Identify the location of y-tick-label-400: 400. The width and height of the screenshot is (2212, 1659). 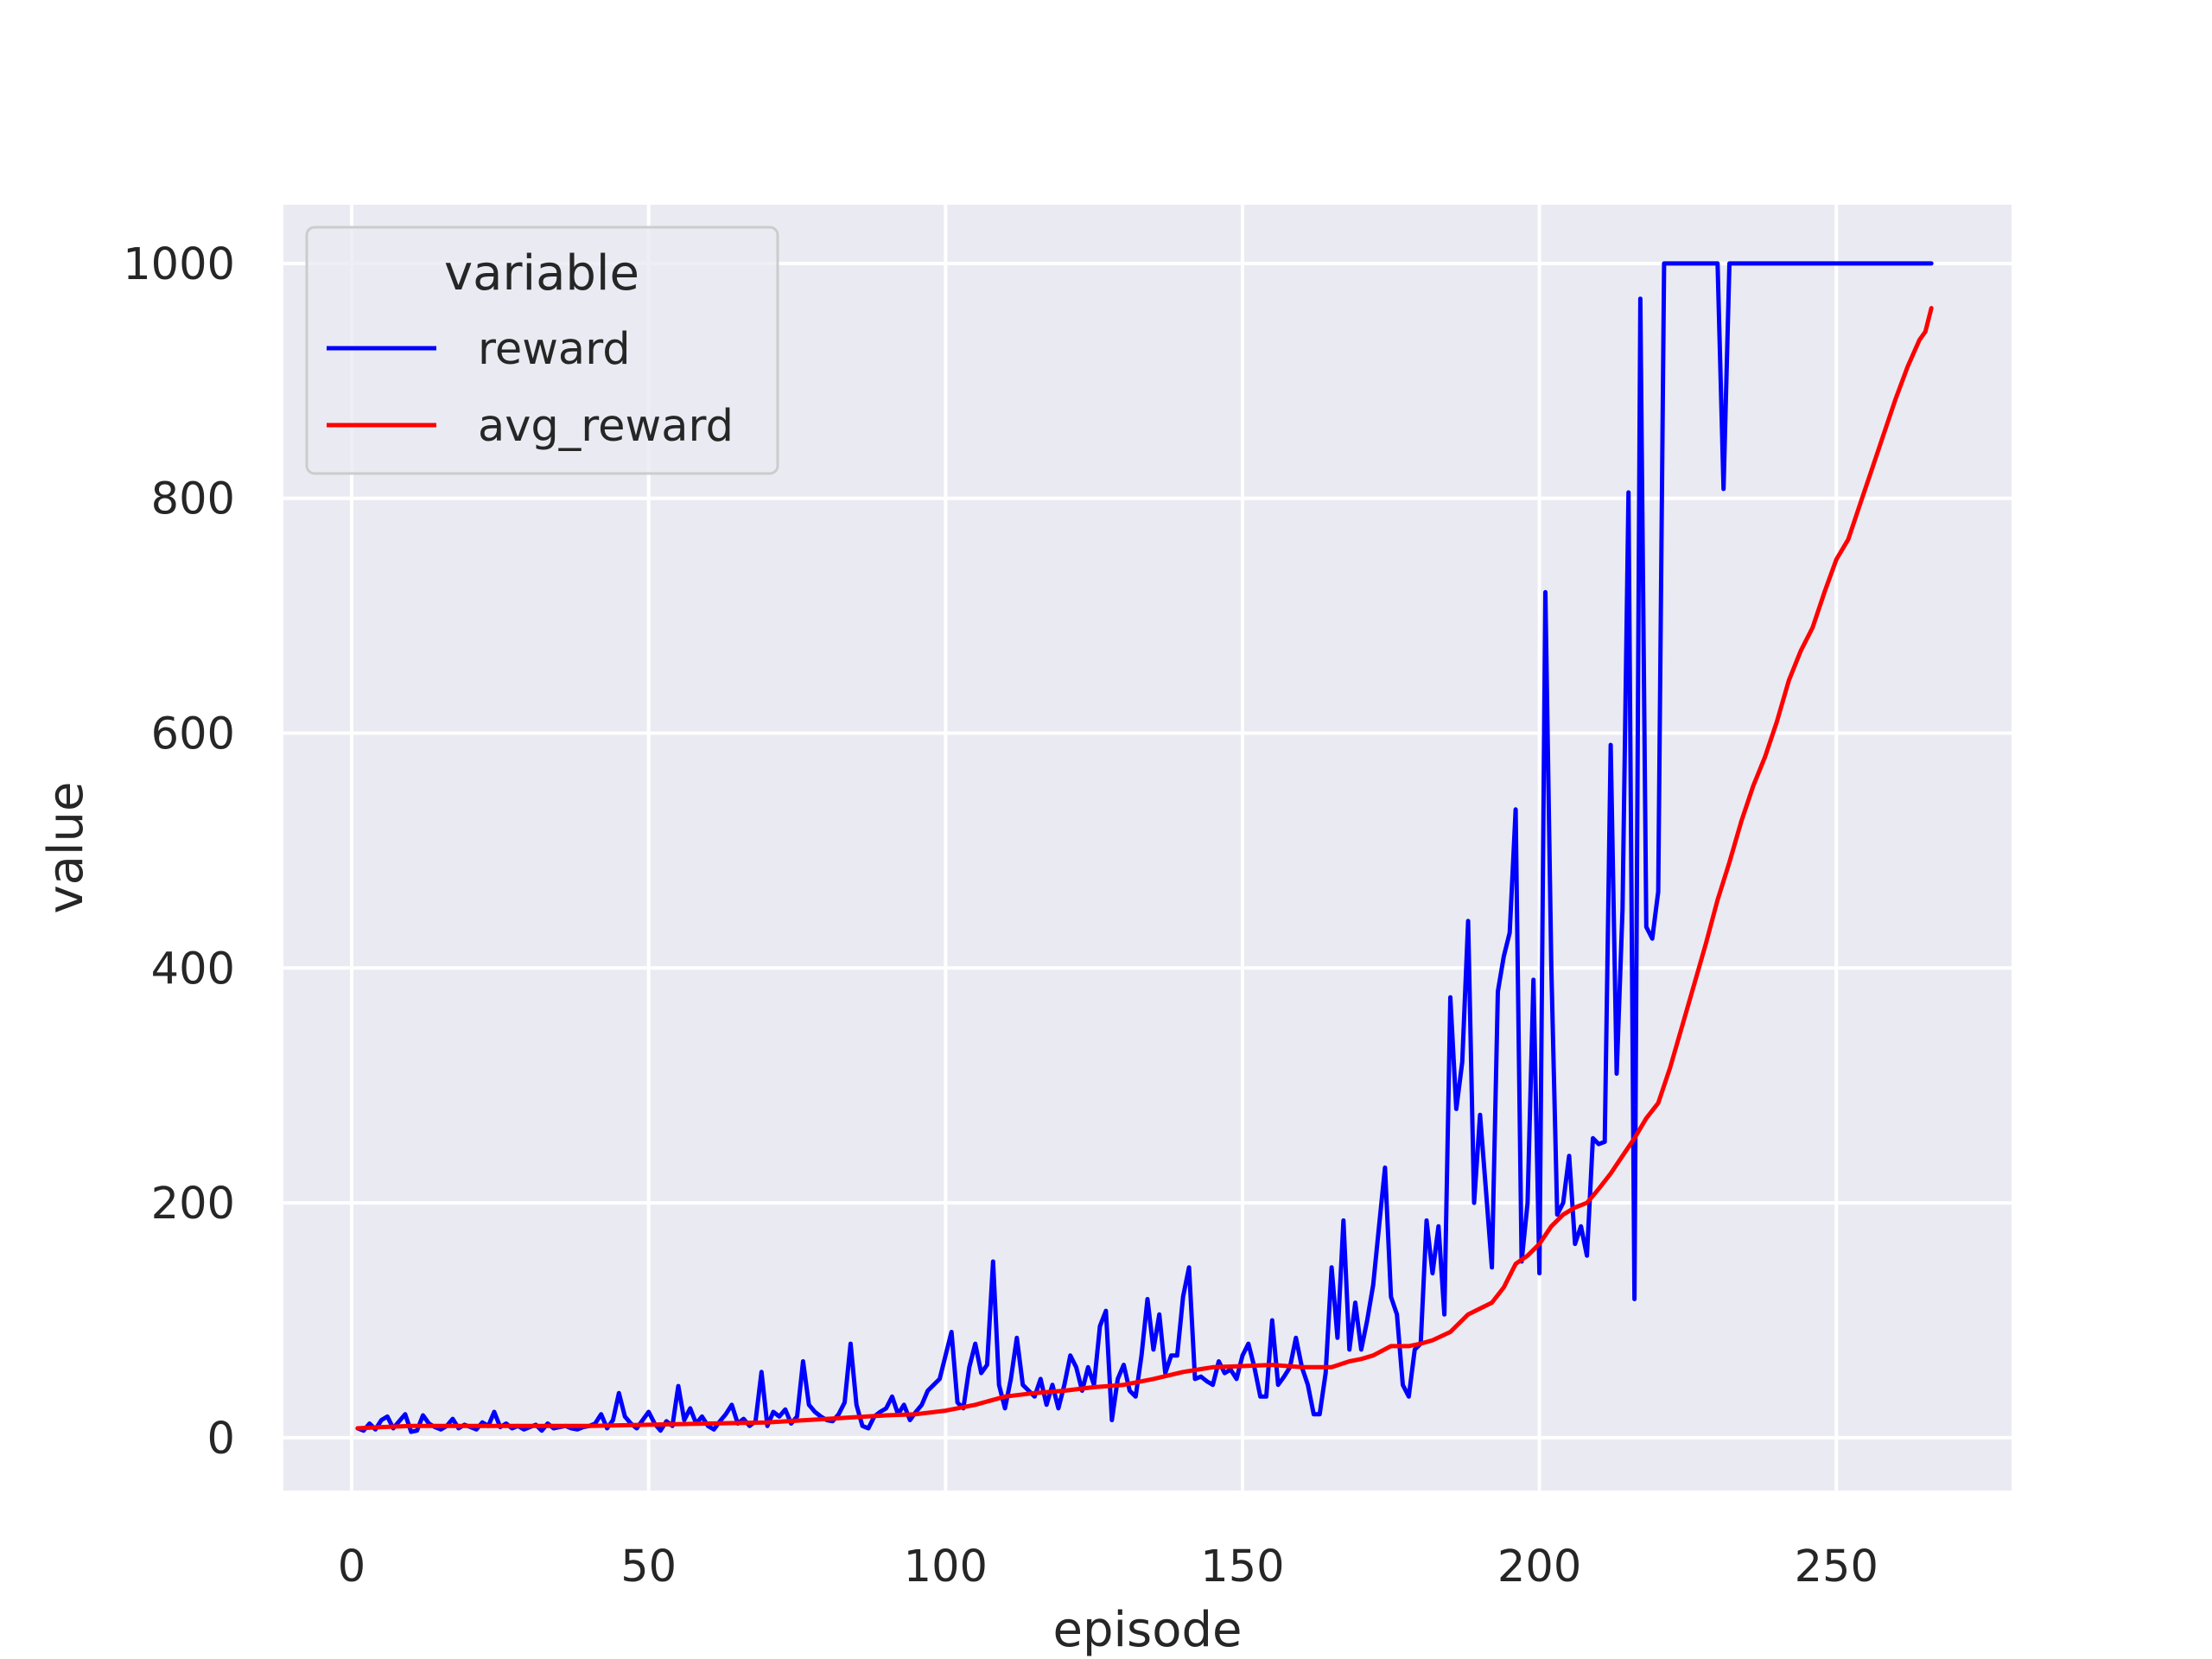
(193, 969).